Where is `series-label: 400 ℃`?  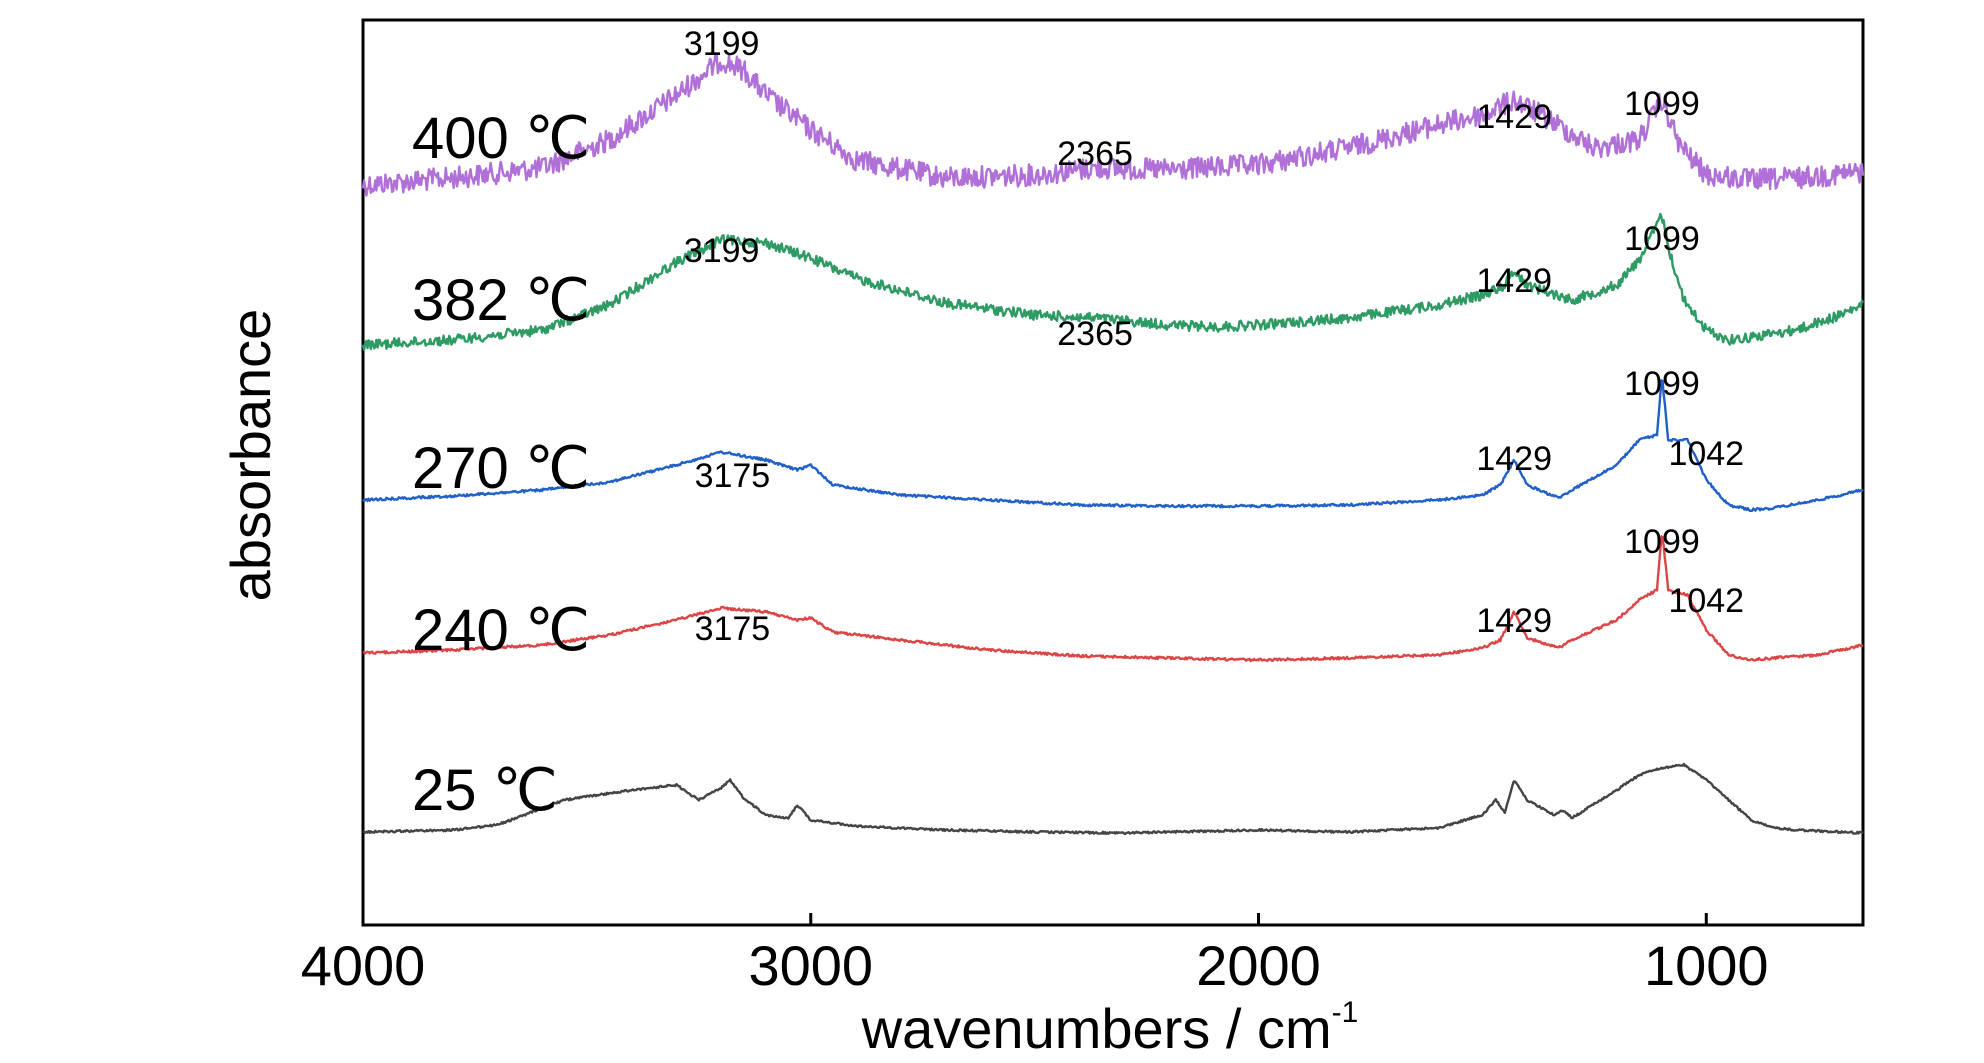
series-label: 400 ℃ is located at coordinates (501, 138).